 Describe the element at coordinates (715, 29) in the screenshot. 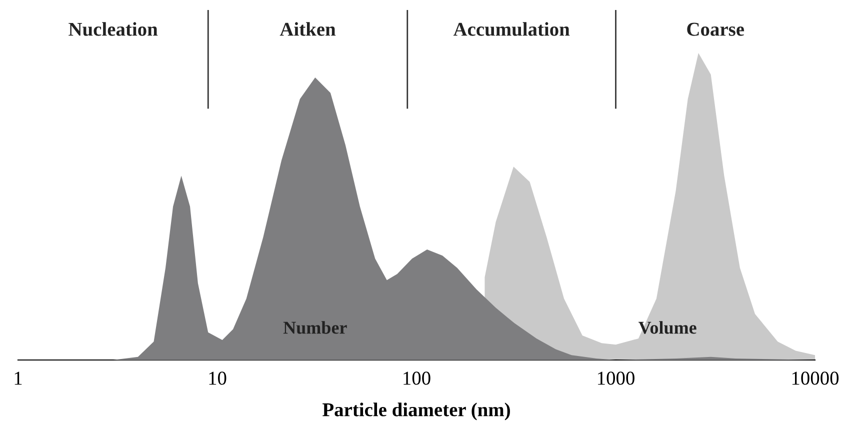

I see `text: Coarse` at that location.